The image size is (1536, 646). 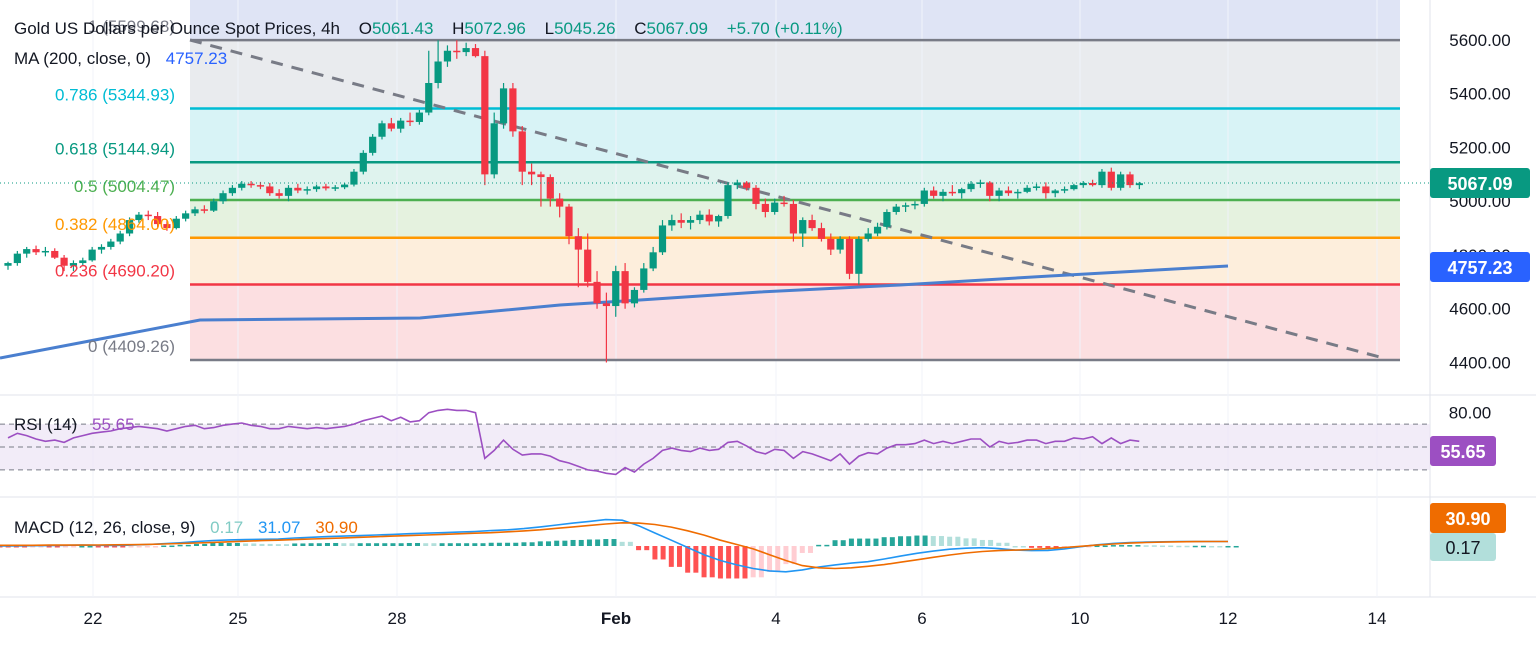 What do you see at coordinates (1479, 40) in the screenshot?
I see `price-tick-label: 5600.00` at bounding box center [1479, 40].